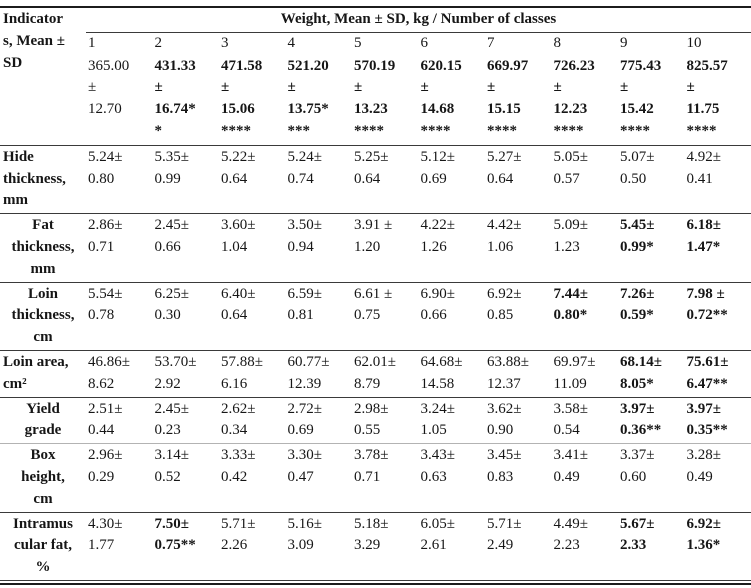 This screenshot has width=751, height=588. I want to click on indicator-value-cell: 4.42± 1.06, so click(518, 248).